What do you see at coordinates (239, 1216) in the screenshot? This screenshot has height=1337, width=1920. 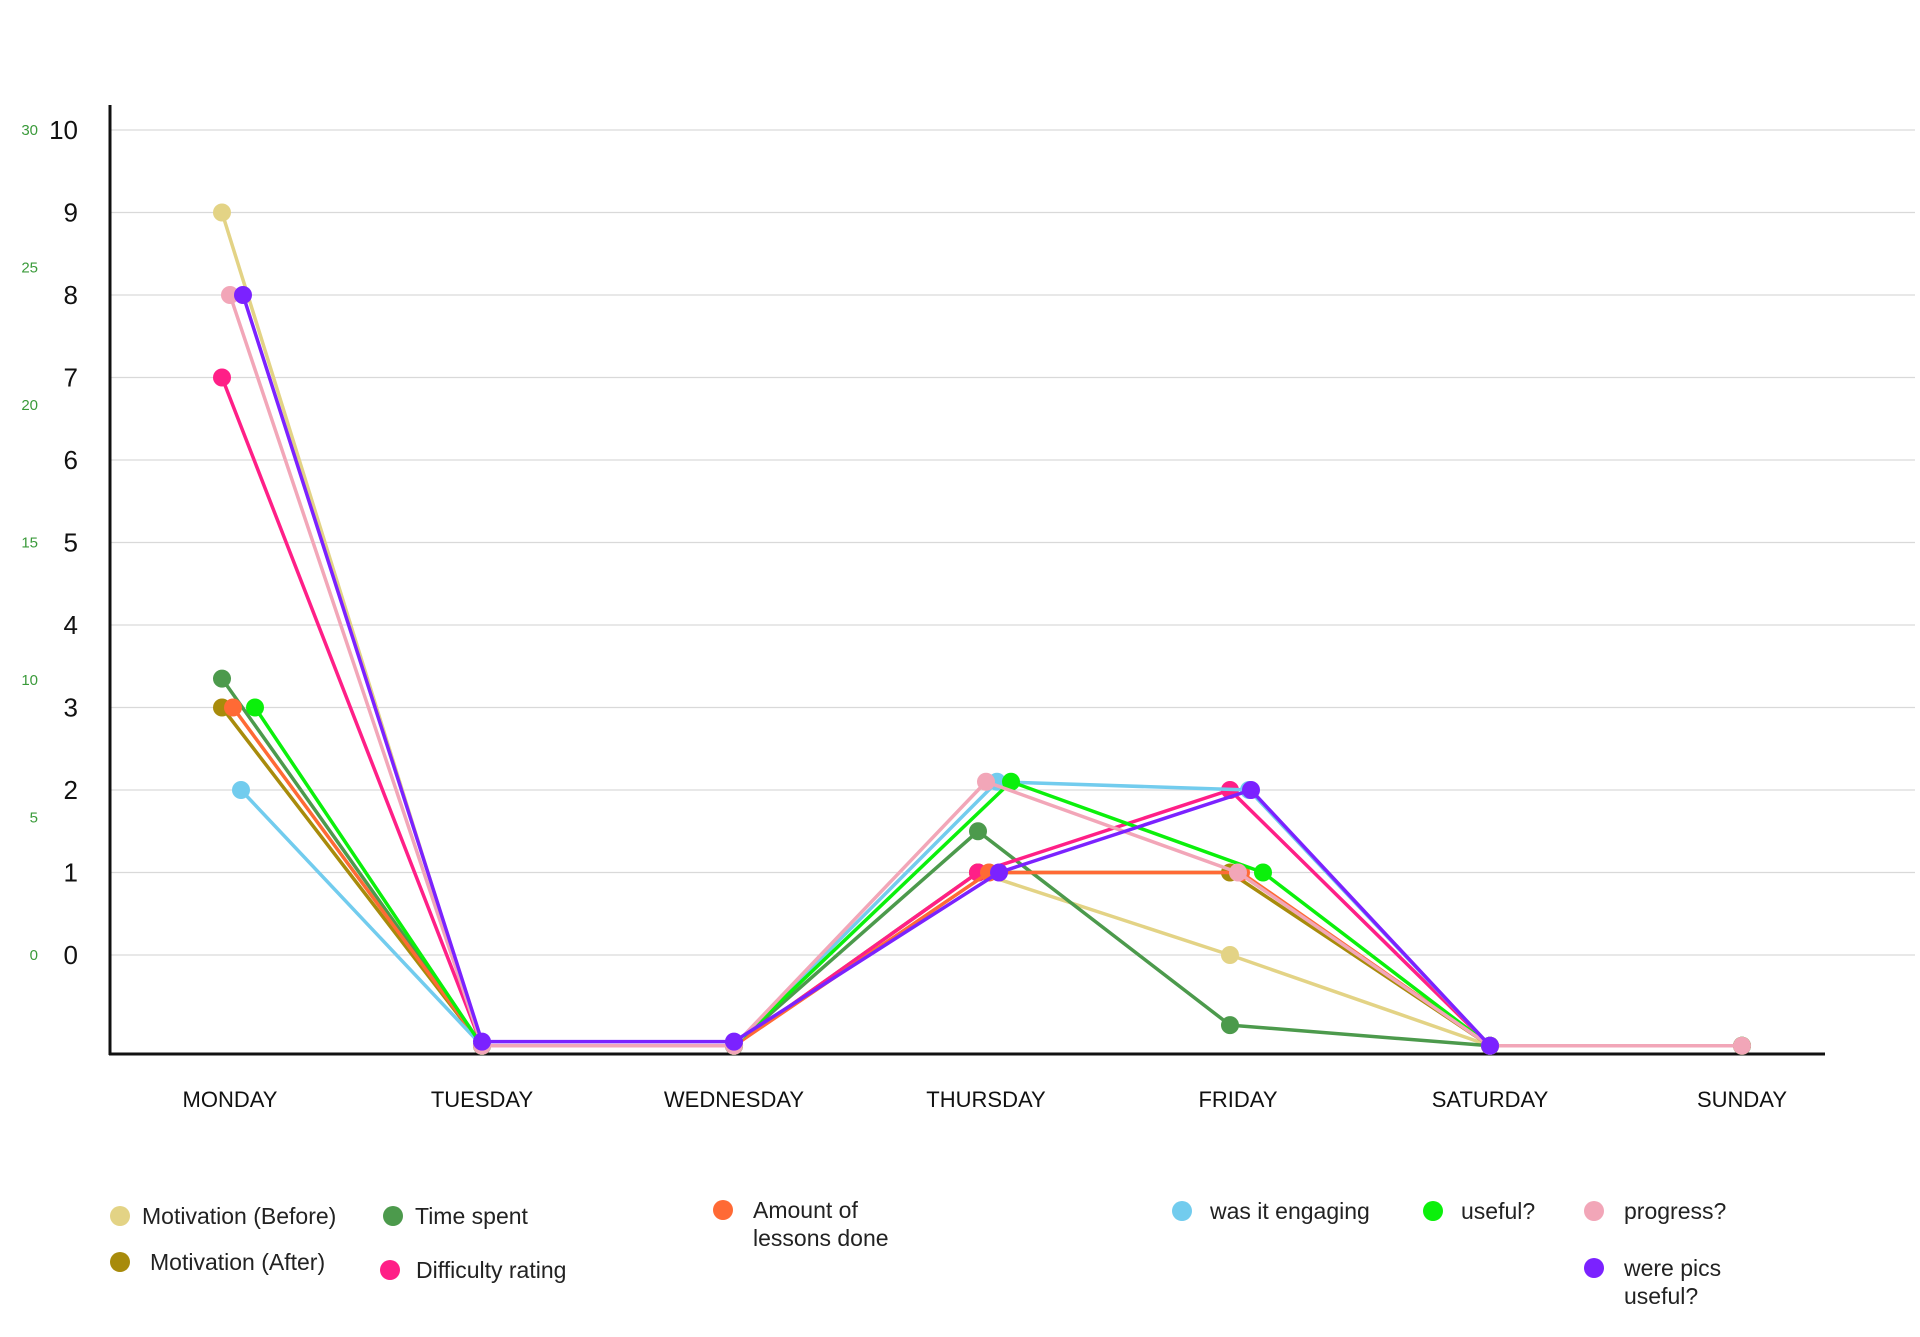 I see `legend-label: Motivation (Before)` at bounding box center [239, 1216].